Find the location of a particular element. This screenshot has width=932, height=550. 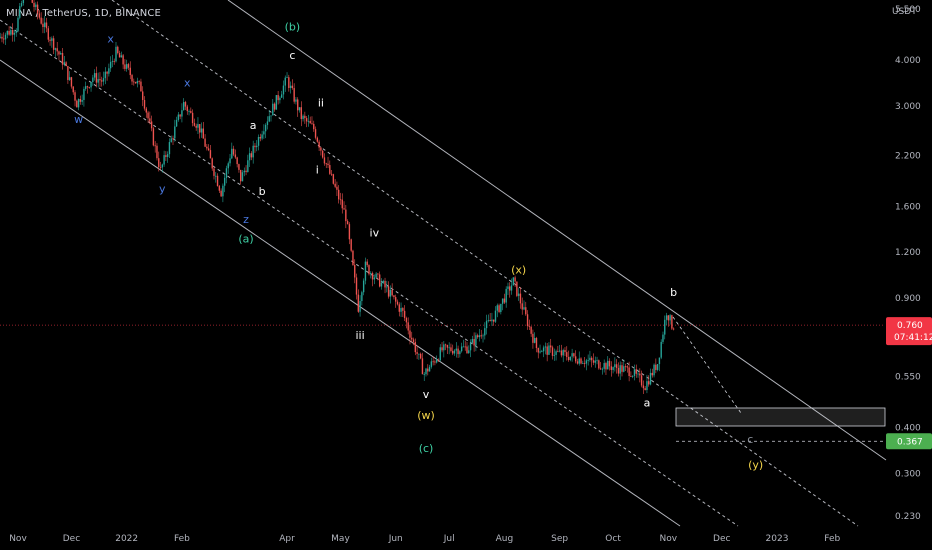

price-tags: 0.760 07:41:12 0.367 is located at coordinates (909, 383).